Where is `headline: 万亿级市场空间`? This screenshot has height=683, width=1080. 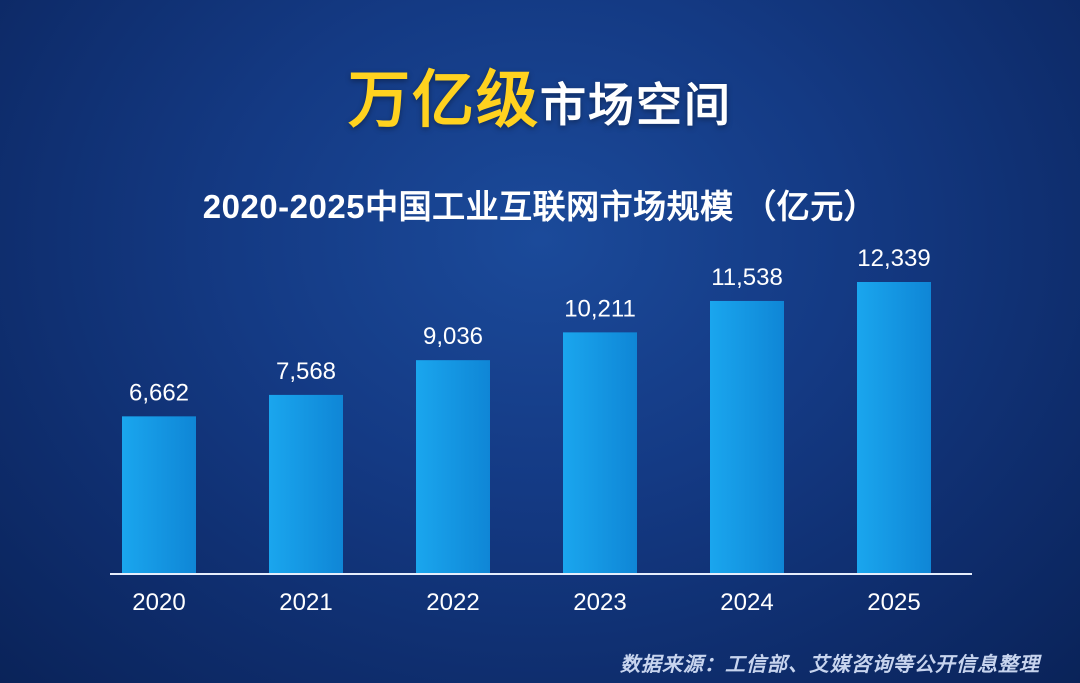
headline: 万亿级市场空间 is located at coordinates (540, 101).